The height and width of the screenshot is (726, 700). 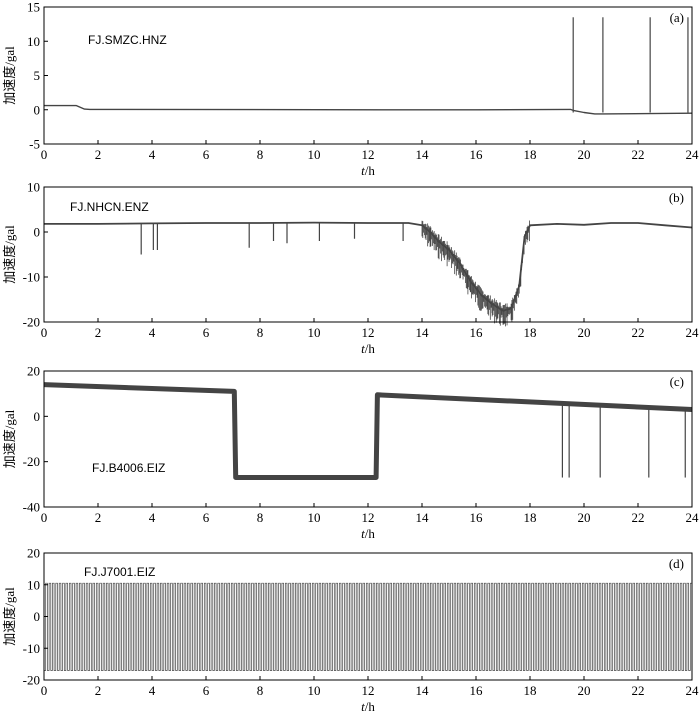 I want to click on y-tick-label: -10, so click(x=31, y=648).